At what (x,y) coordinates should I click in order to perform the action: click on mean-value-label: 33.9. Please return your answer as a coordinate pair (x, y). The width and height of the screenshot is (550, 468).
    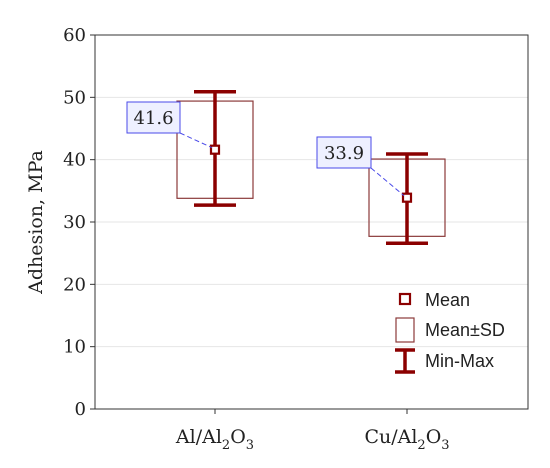
    Looking at the image, I should click on (344, 153).